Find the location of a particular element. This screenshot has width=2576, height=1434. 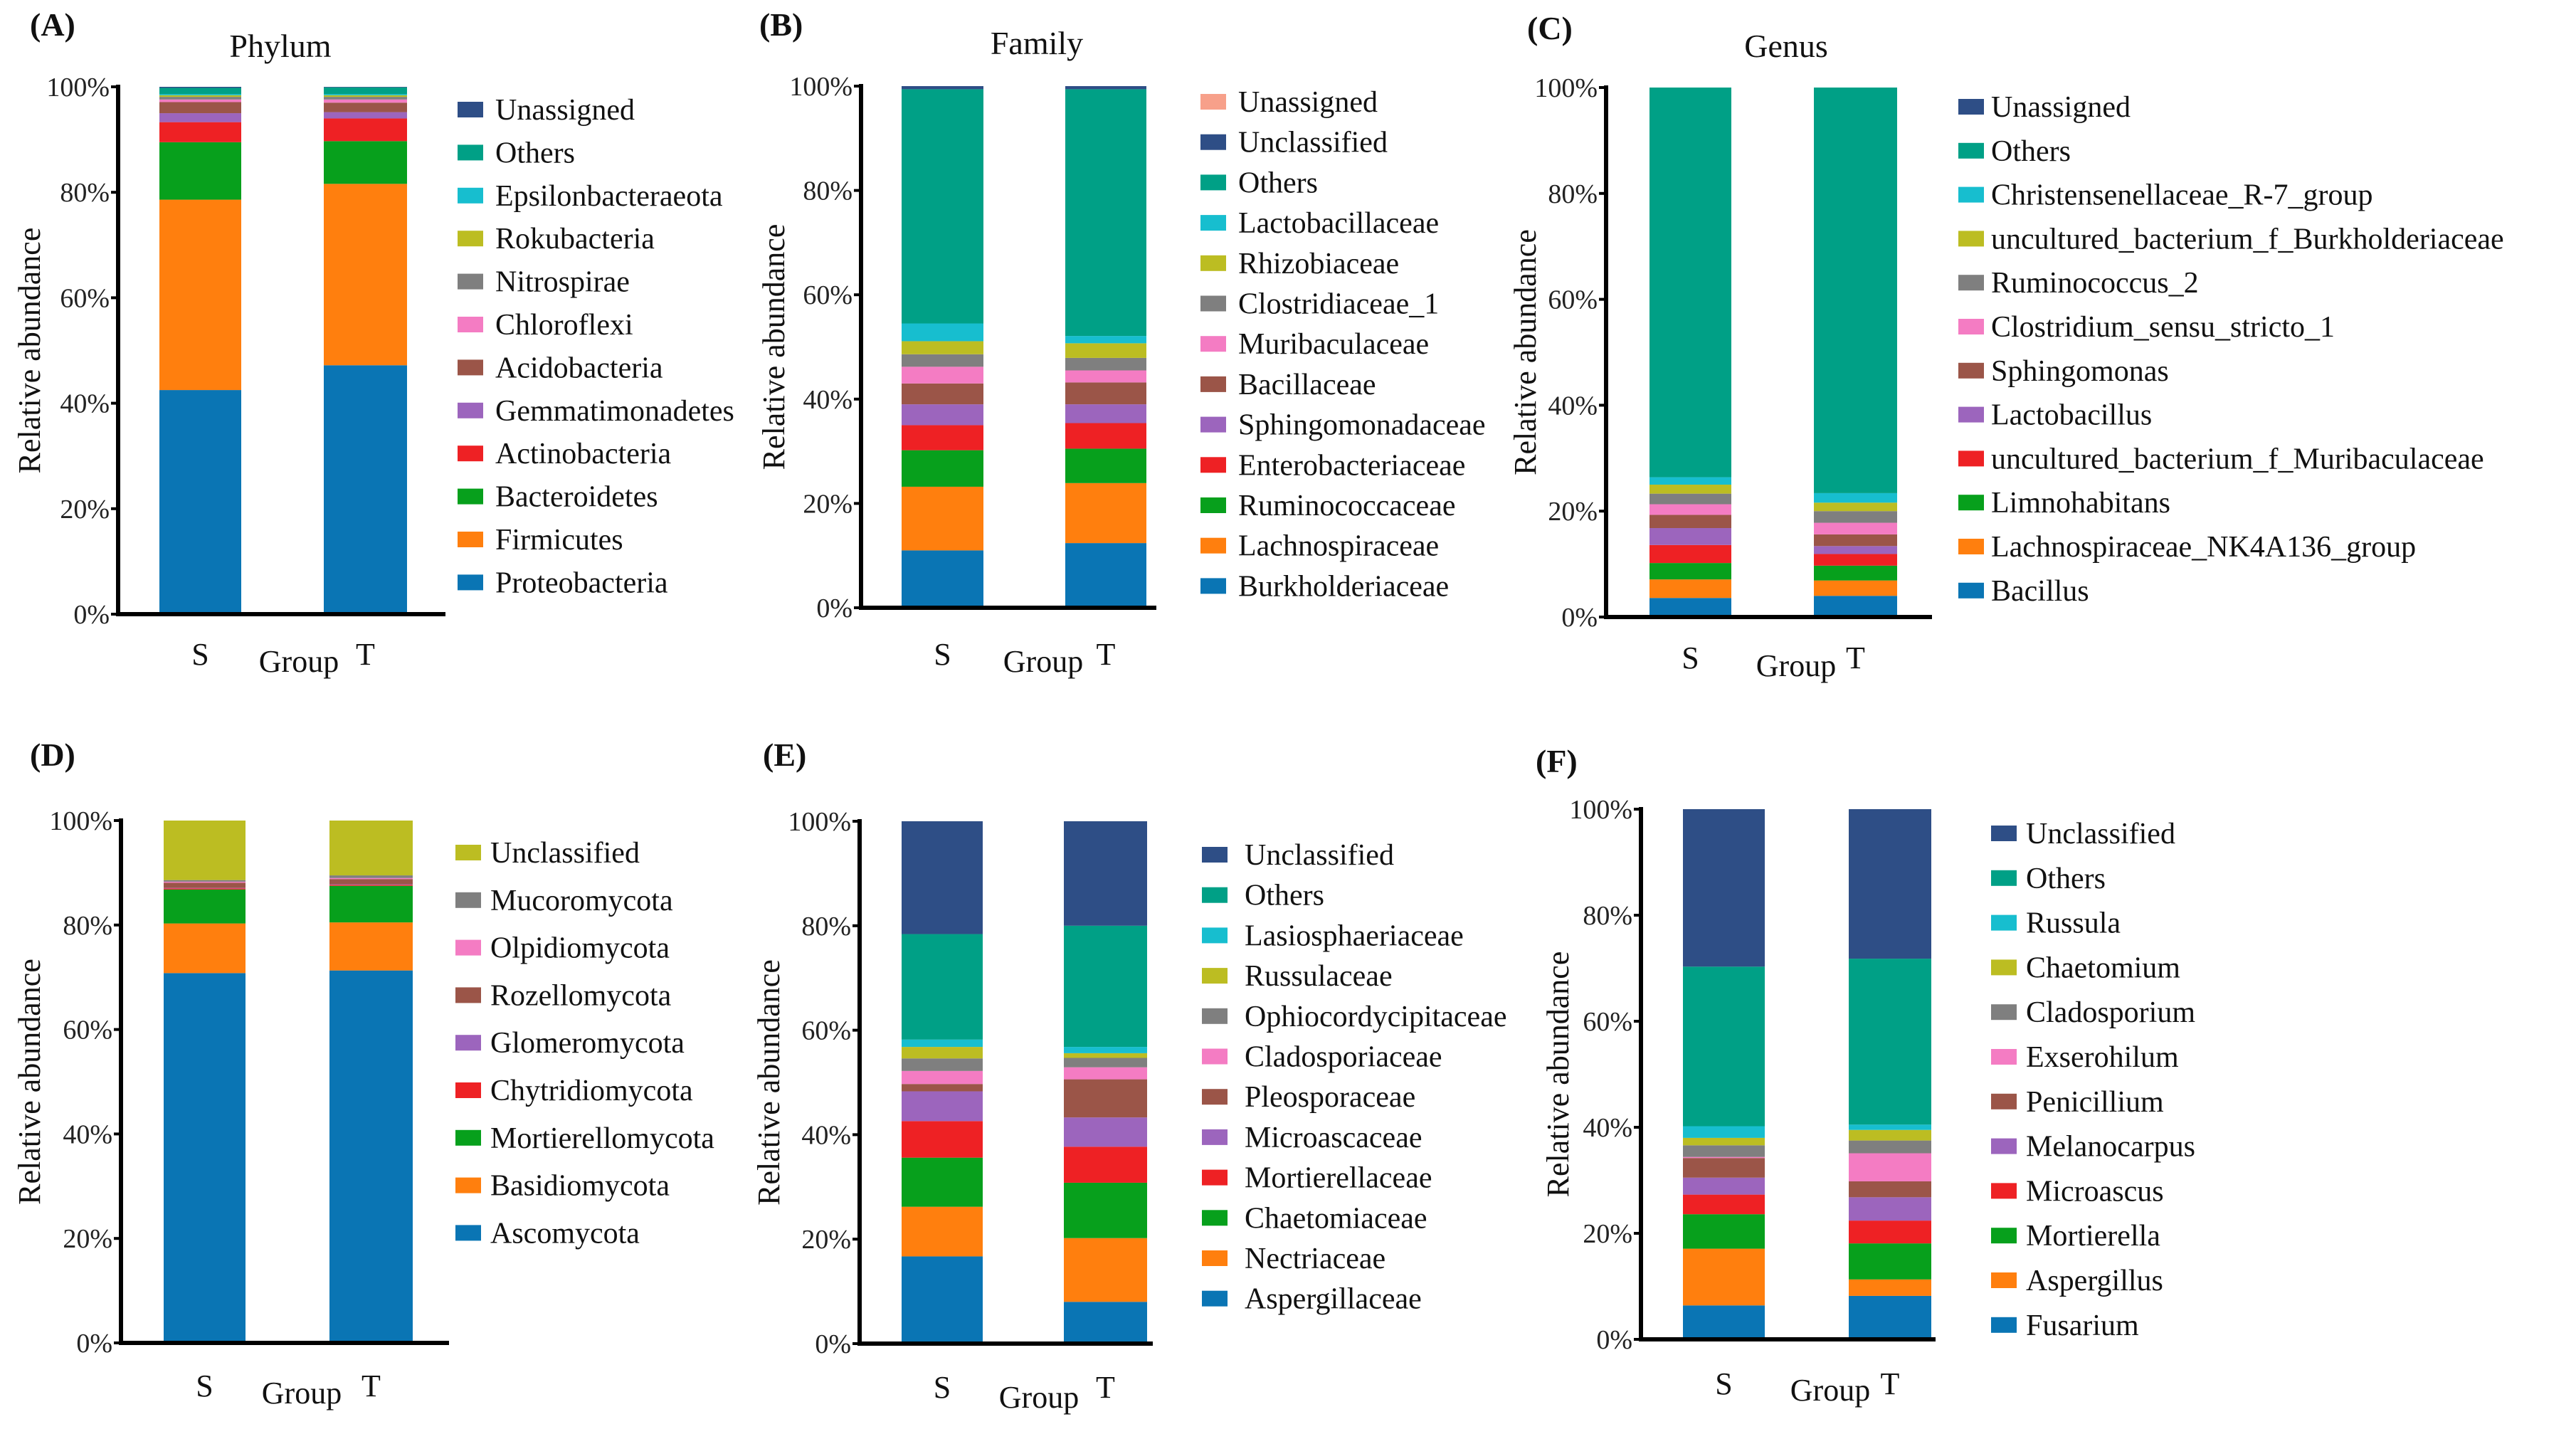

bar-segment-T-nitrospirae is located at coordinates (366, 98).